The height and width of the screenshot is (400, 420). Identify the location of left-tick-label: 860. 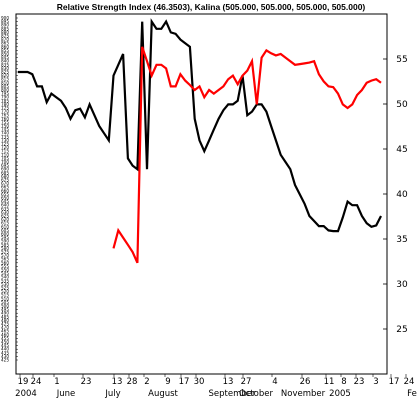
(5, 46).